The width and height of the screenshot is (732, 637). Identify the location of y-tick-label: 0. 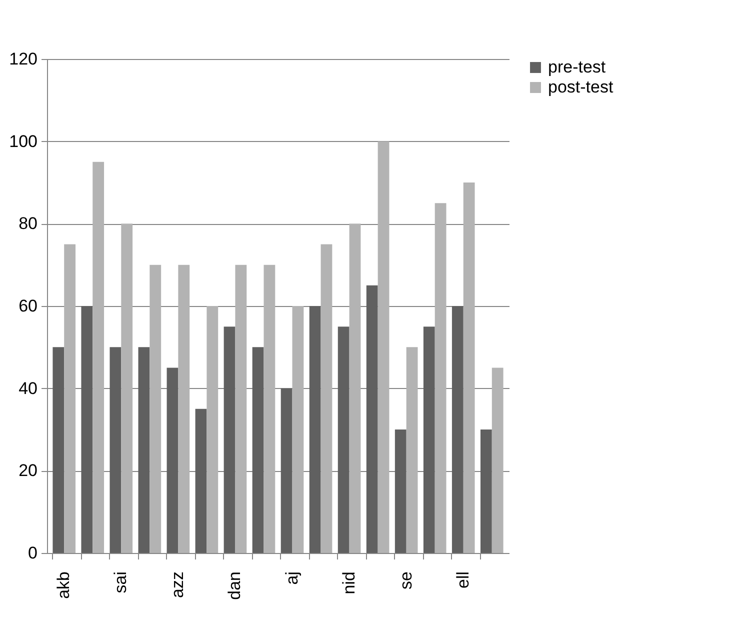
(33, 553).